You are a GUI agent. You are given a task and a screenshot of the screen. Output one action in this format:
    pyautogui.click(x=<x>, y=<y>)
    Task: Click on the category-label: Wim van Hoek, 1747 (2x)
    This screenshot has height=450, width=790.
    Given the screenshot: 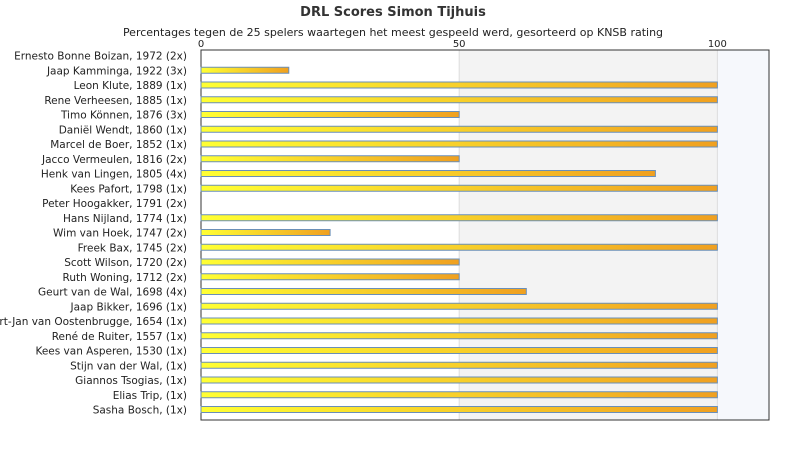 What is the action you would take?
    pyautogui.click(x=120, y=234)
    